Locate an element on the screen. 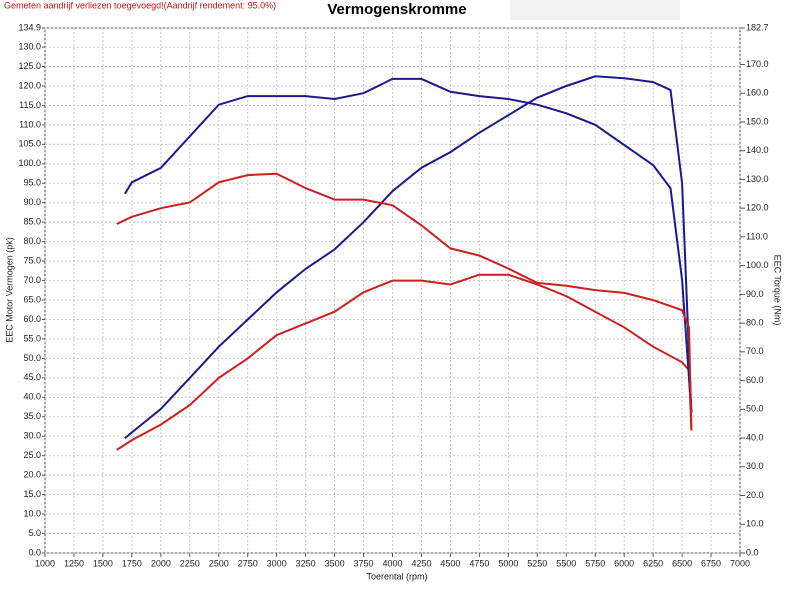  x-tick-label: 1250 is located at coordinates (74, 563).